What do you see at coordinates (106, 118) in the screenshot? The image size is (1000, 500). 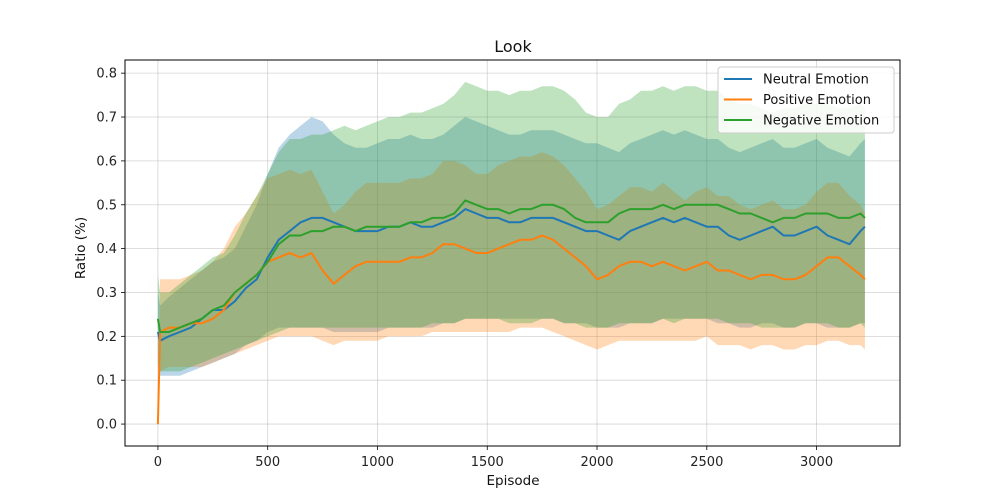 I see `y-tick-label: 0.7` at bounding box center [106, 118].